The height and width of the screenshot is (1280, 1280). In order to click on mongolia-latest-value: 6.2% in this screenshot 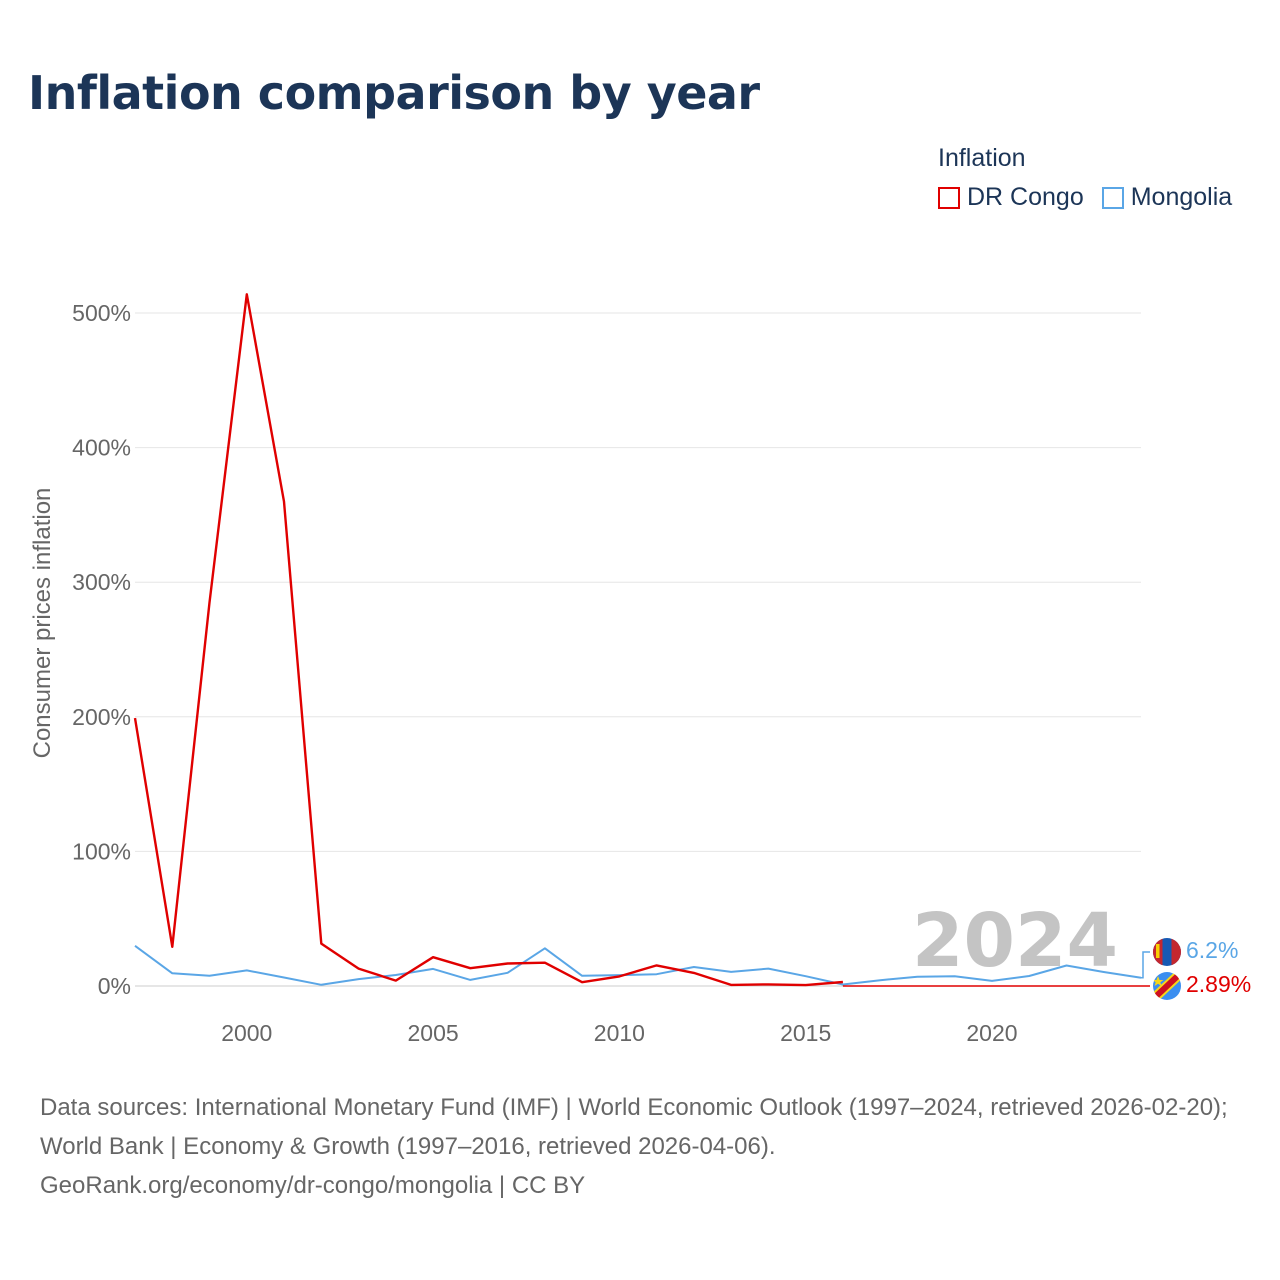, I will do `click(1212, 950)`.